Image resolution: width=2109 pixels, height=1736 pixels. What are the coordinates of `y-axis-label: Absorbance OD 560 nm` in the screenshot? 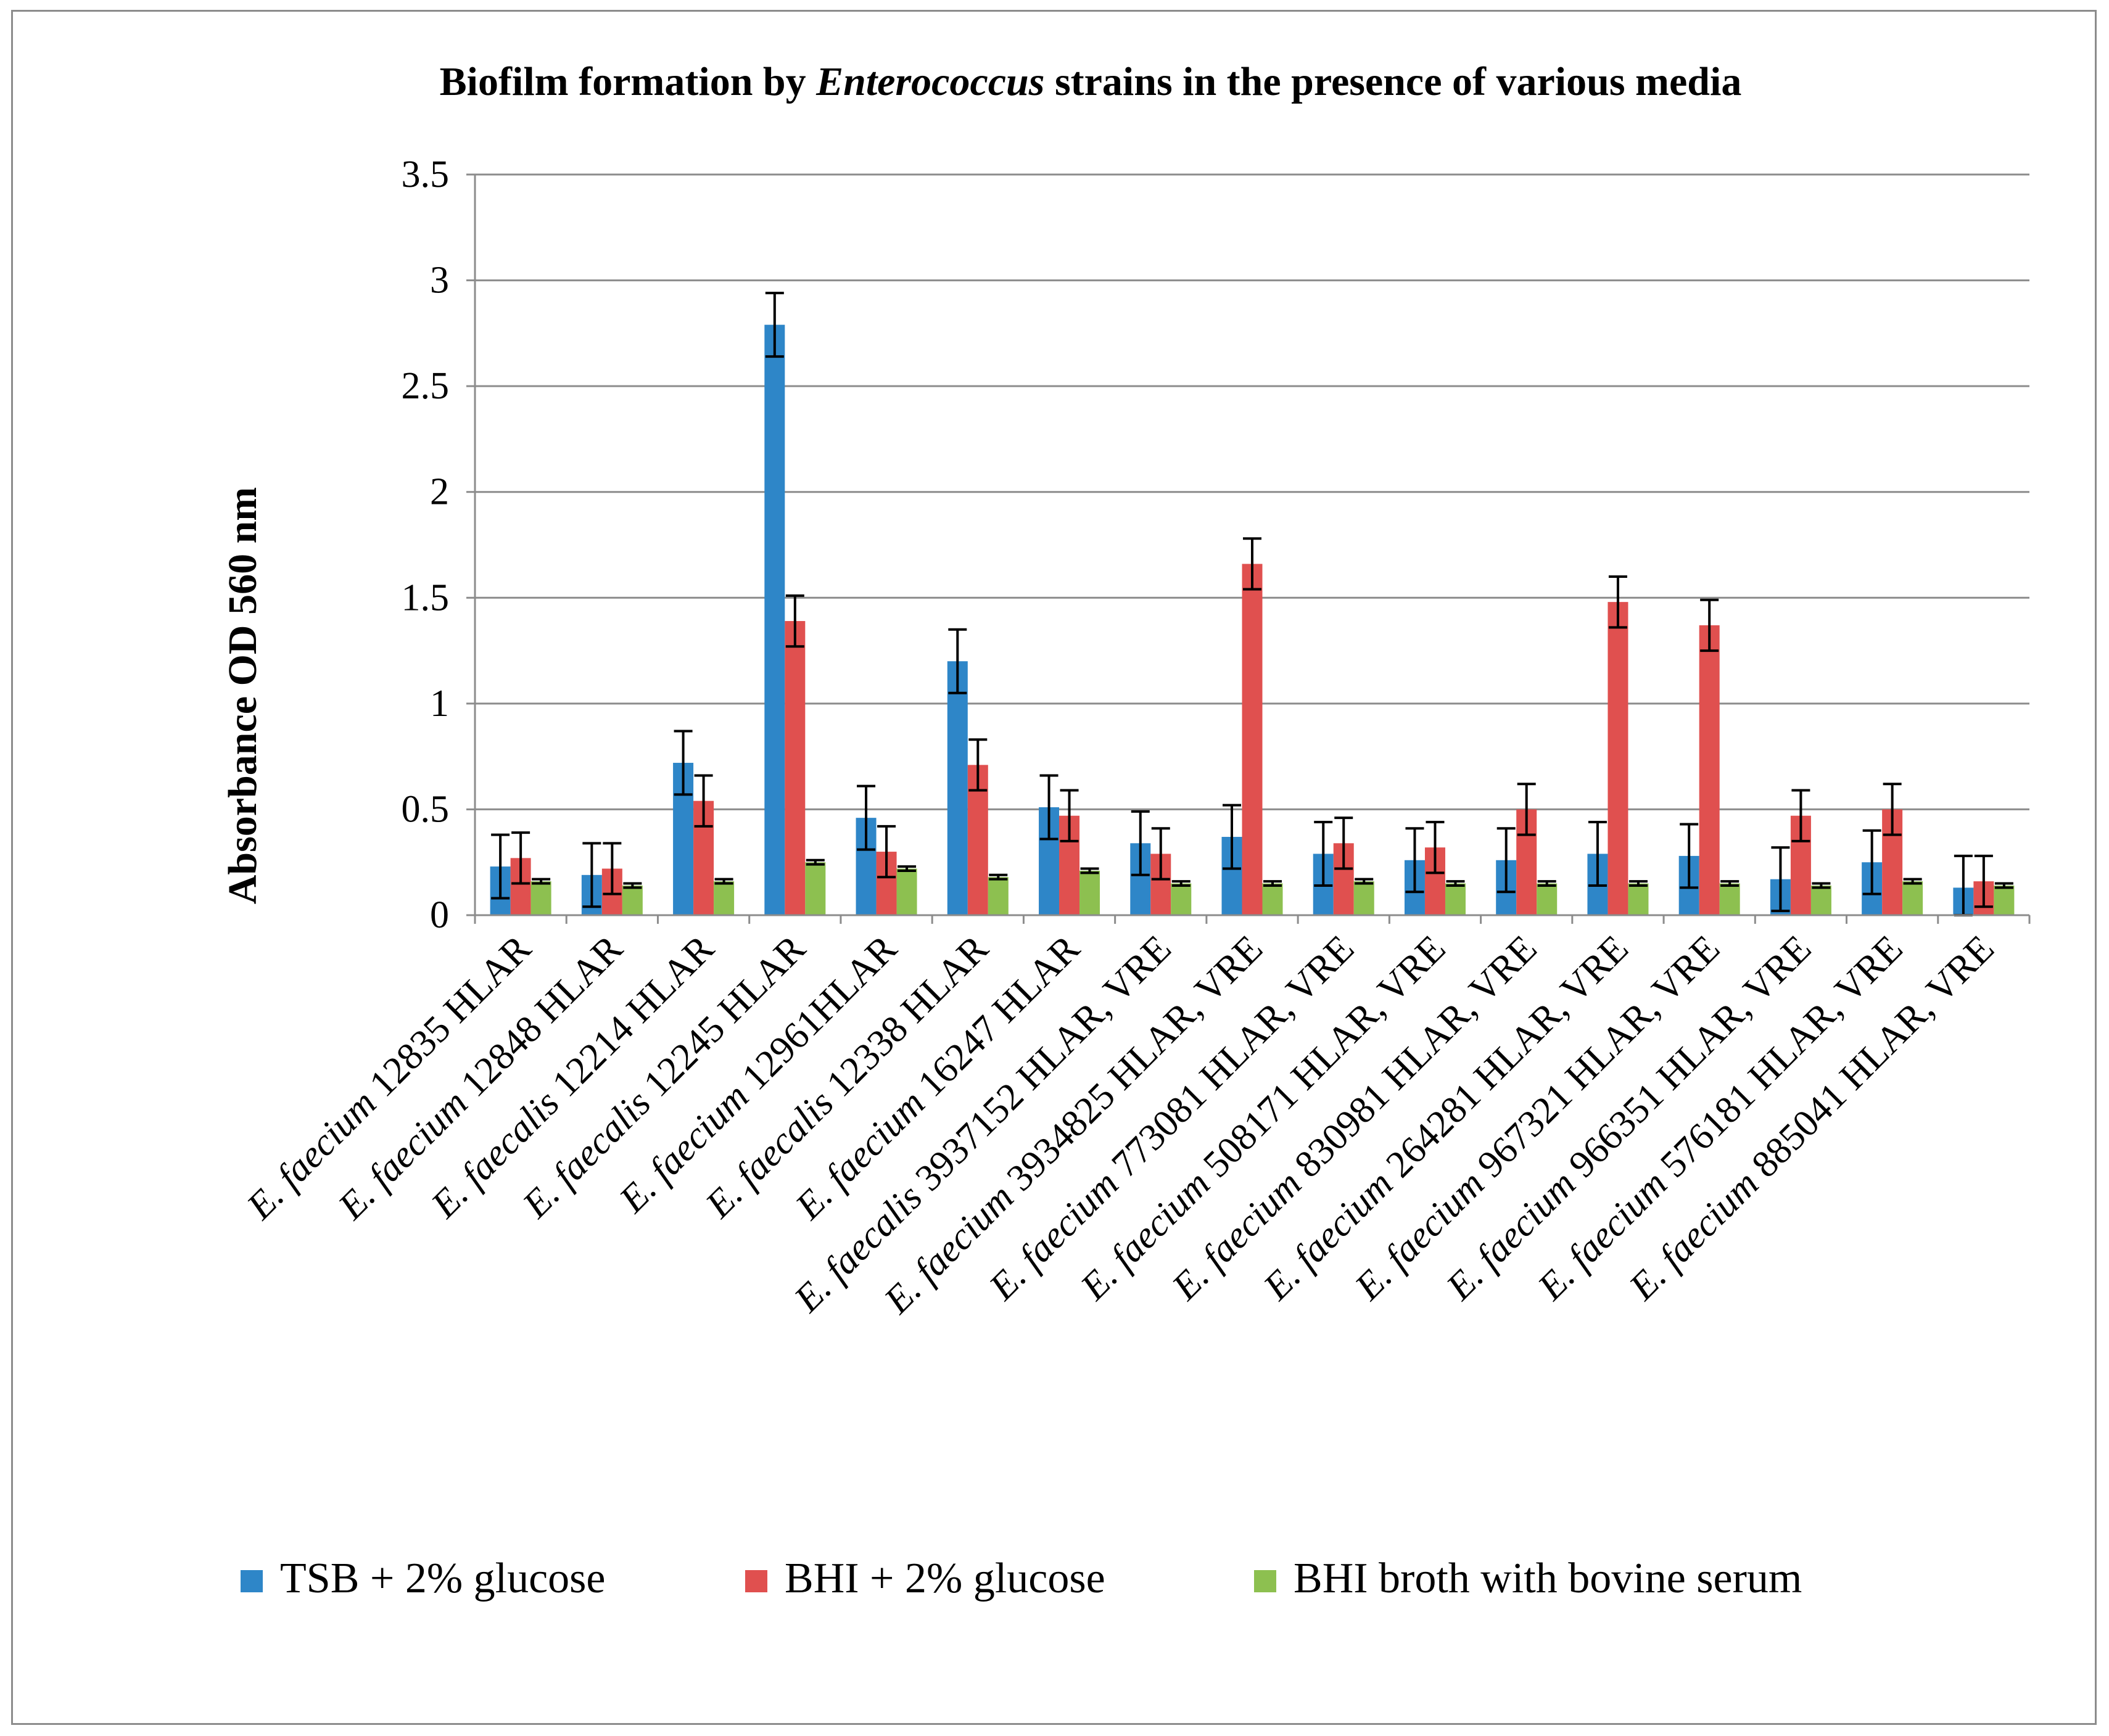 It's located at (242, 696).